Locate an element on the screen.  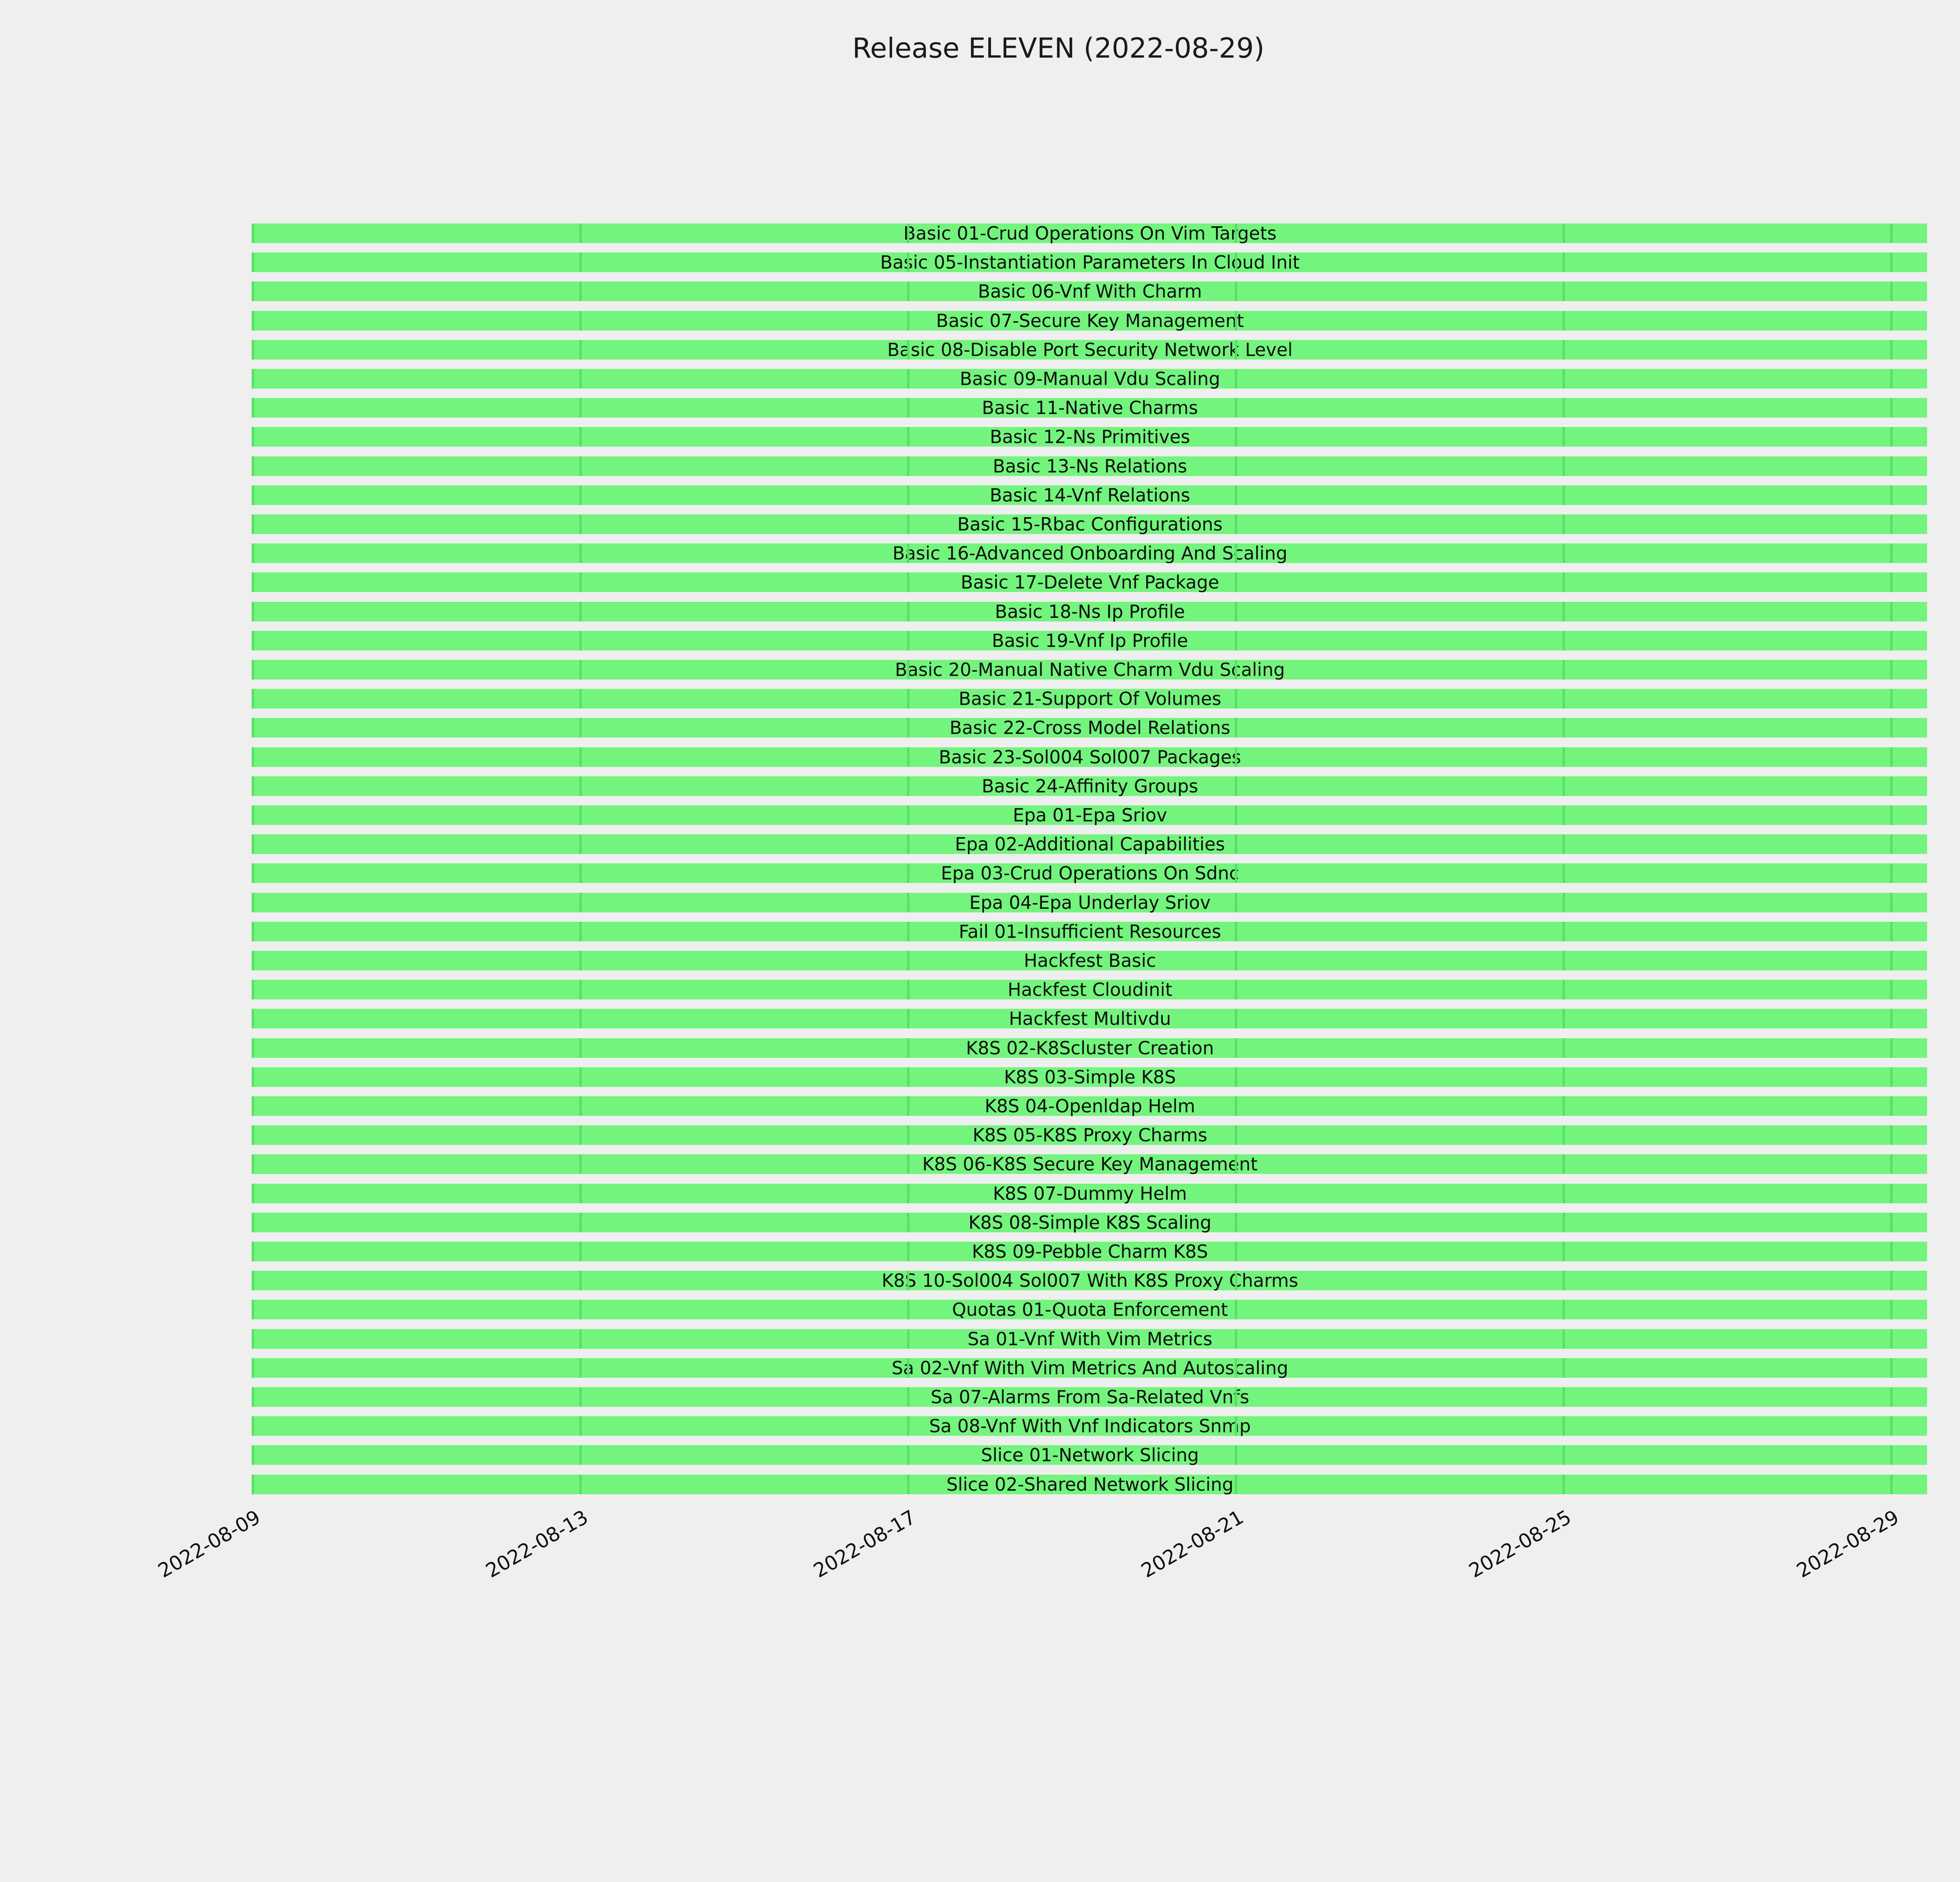
gantt-row: Basic 22-Cross Model Relations is located at coordinates (1090, 728).